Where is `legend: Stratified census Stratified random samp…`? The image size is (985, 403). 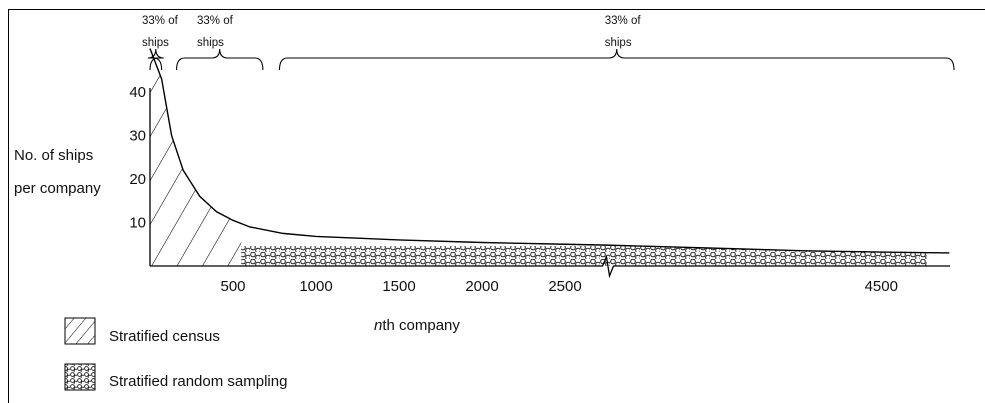
legend: Stratified census Stratified random samp… is located at coordinates (175, 354).